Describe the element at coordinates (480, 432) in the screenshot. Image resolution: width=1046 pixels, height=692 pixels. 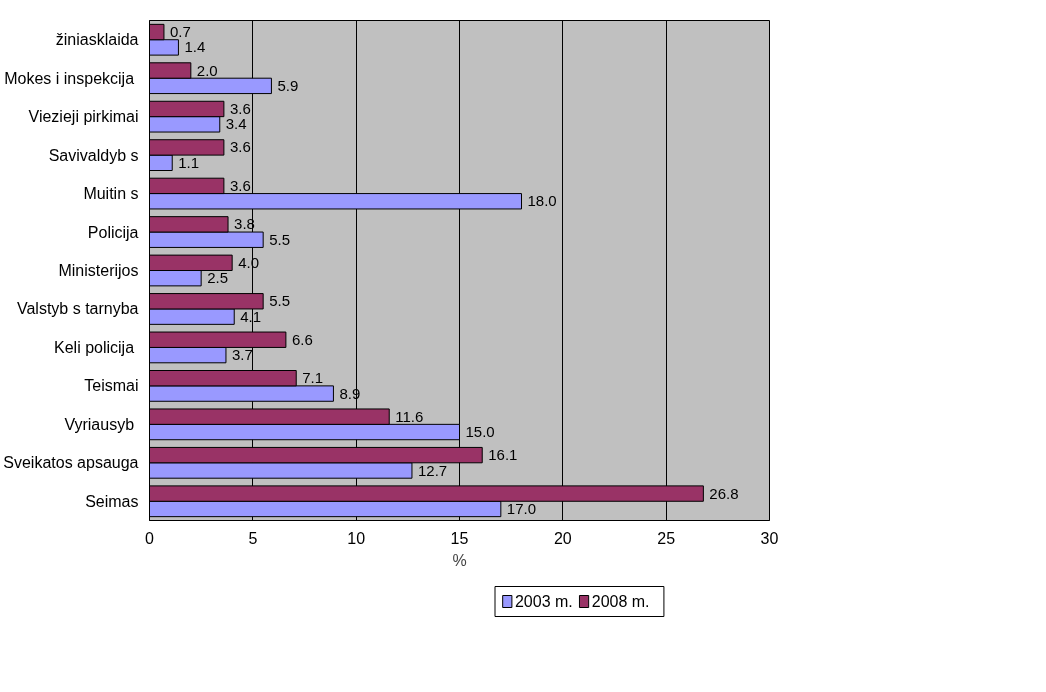
I see `data-label: 15.0` at that location.